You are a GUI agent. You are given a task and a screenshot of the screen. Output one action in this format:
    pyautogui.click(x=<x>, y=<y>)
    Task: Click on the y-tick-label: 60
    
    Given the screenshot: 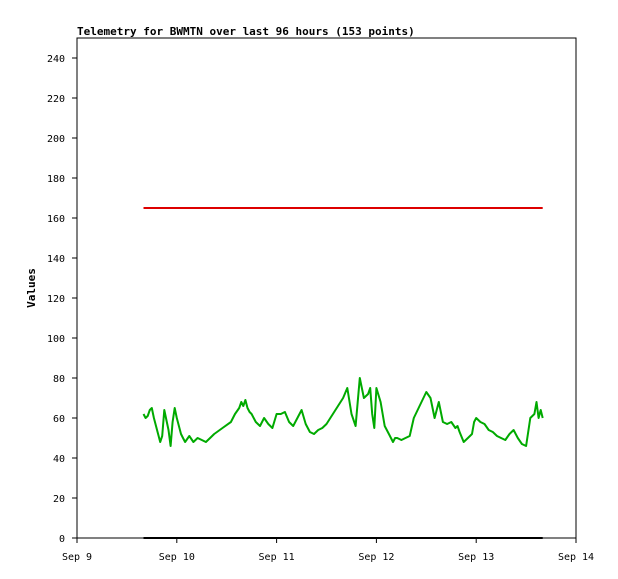 What is the action you would take?
    pyautogui.click(x=59, y=419)
    